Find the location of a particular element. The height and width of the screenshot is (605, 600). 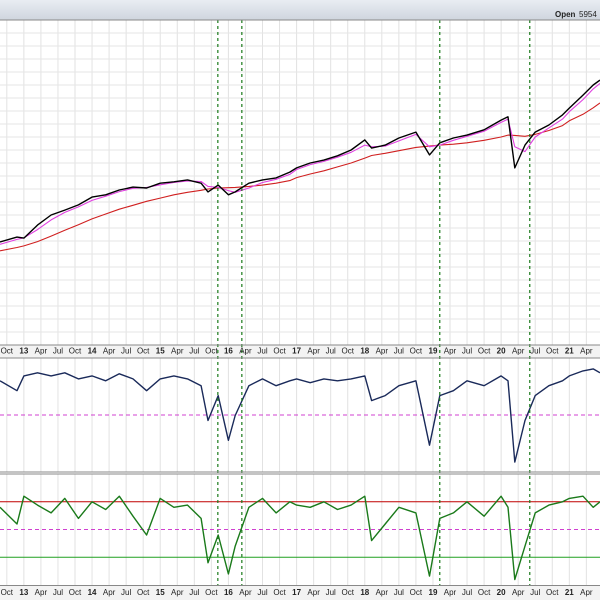

header-bar is located at coordinates (300, 10).